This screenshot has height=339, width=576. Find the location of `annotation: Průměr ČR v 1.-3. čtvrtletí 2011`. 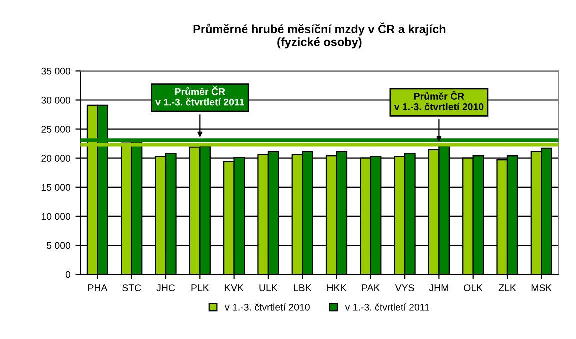

annotation: Průměr ČR v 1.-3. čtvrtletí 2011 is located at coordinates (200, 96).